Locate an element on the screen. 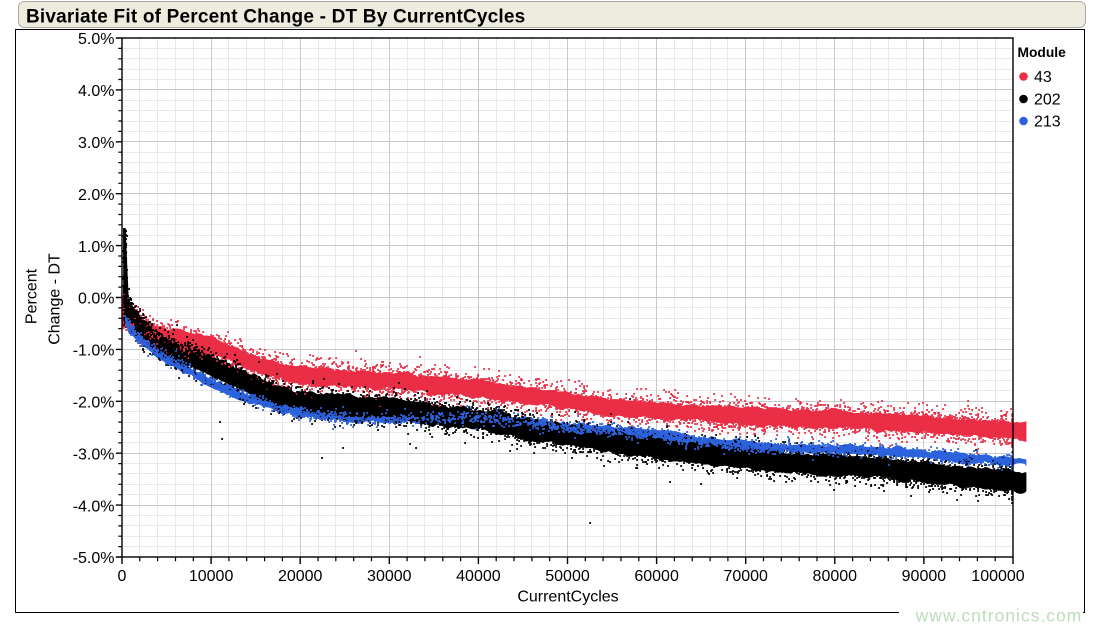 The image size is (1102, 631). svg-text: 5.0% is located at coordinates (96, 39).